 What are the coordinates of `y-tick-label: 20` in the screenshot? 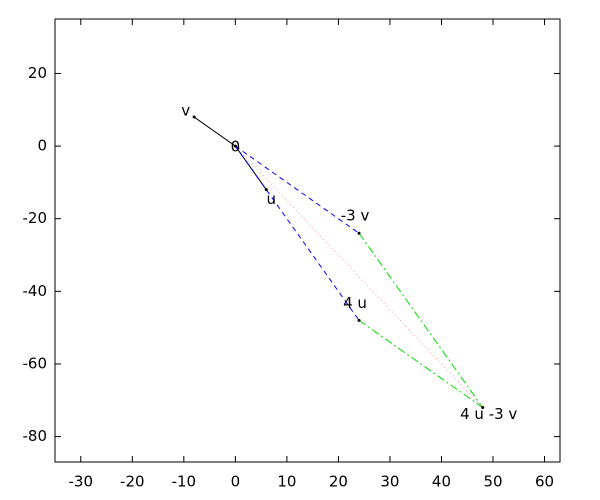 It's located at (37, 73).